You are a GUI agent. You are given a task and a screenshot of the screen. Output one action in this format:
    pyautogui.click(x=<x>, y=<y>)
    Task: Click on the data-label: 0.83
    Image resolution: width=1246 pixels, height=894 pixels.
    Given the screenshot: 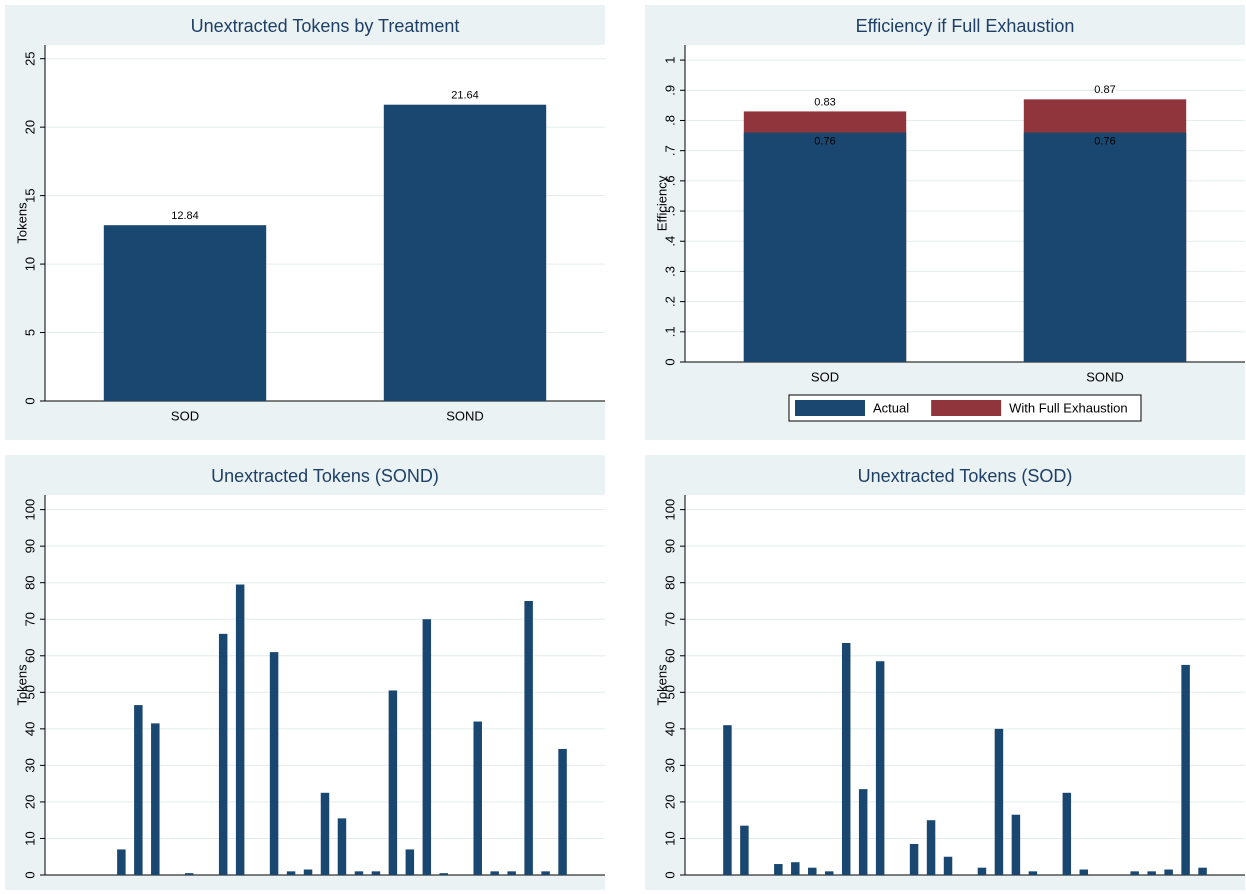 What is the action you would take?
    pyautogui.click(x=824, y=102)
    